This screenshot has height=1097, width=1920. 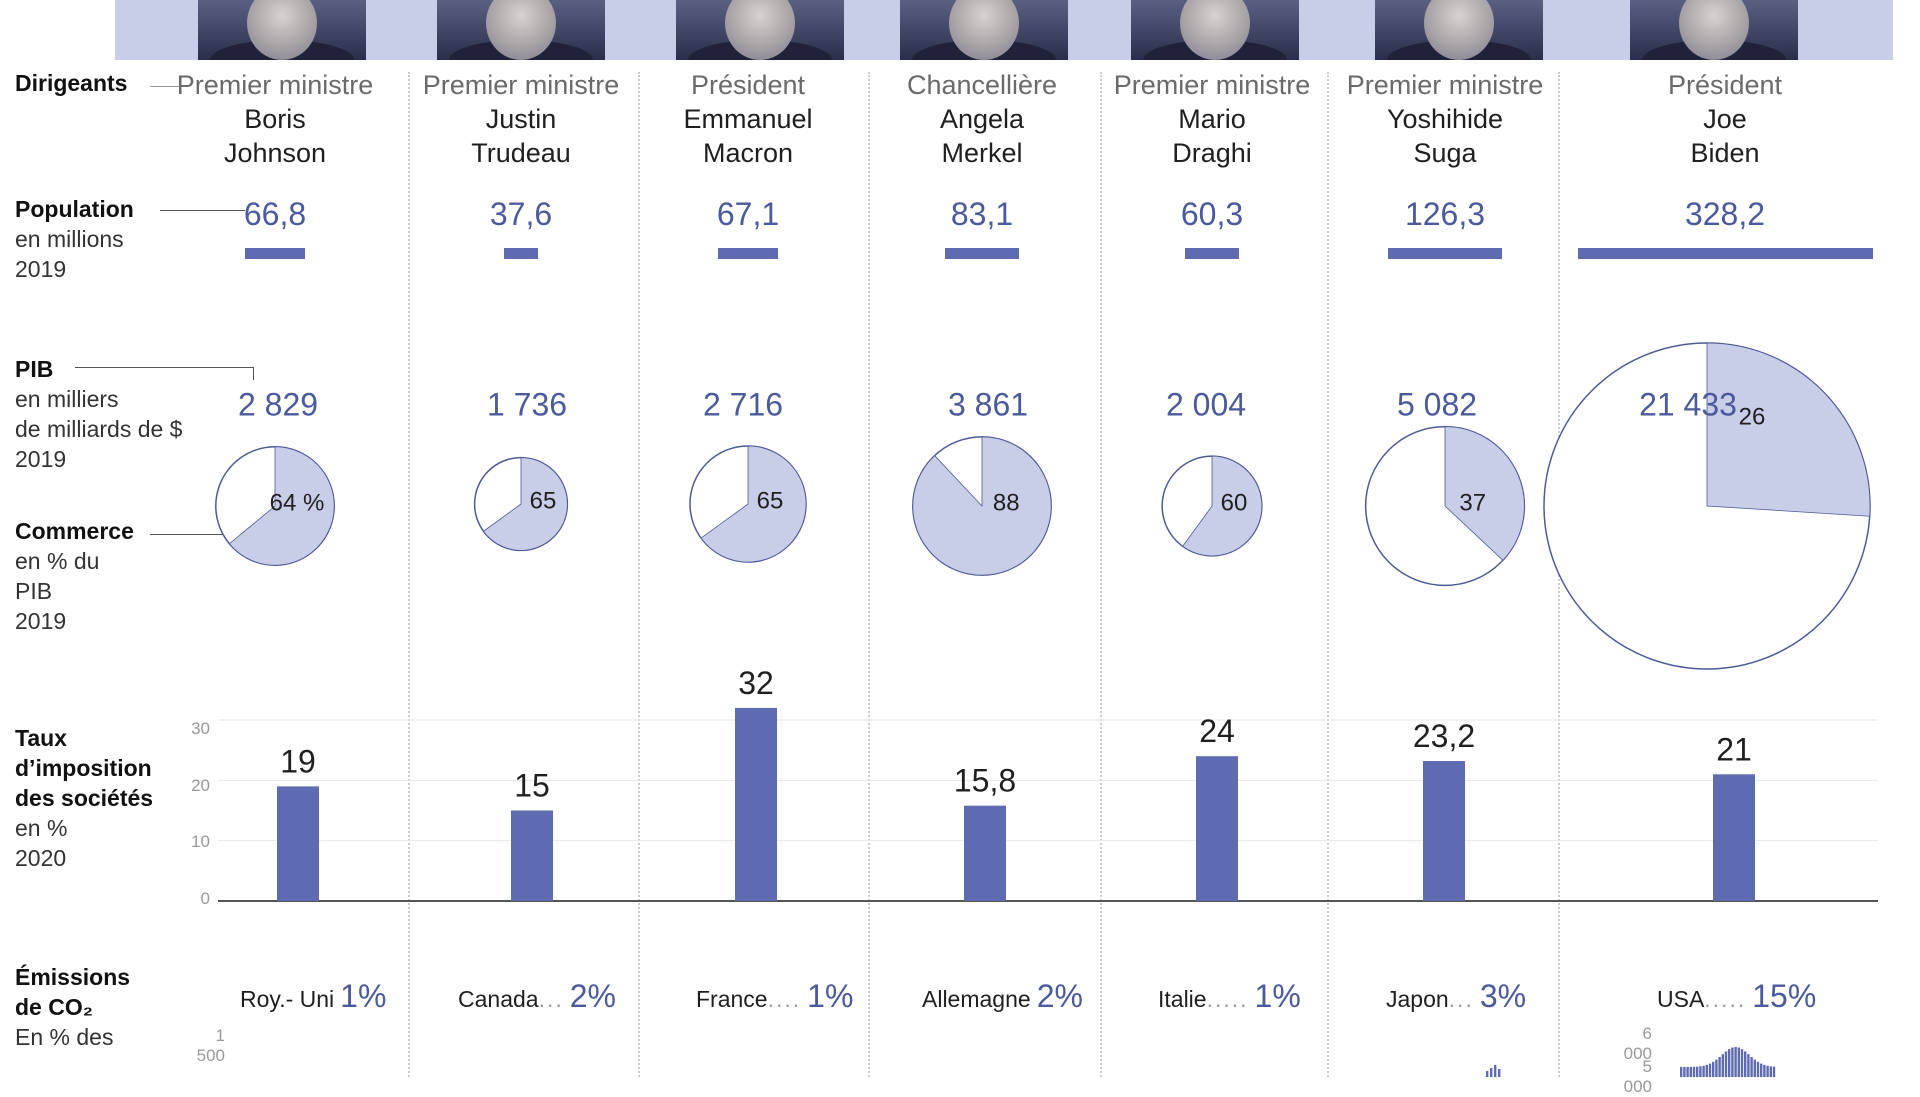 What do you see at coordinates (527, 404) in the screenshot?
I see `gdp-value: 1 736` at bounding box center [527, 404].